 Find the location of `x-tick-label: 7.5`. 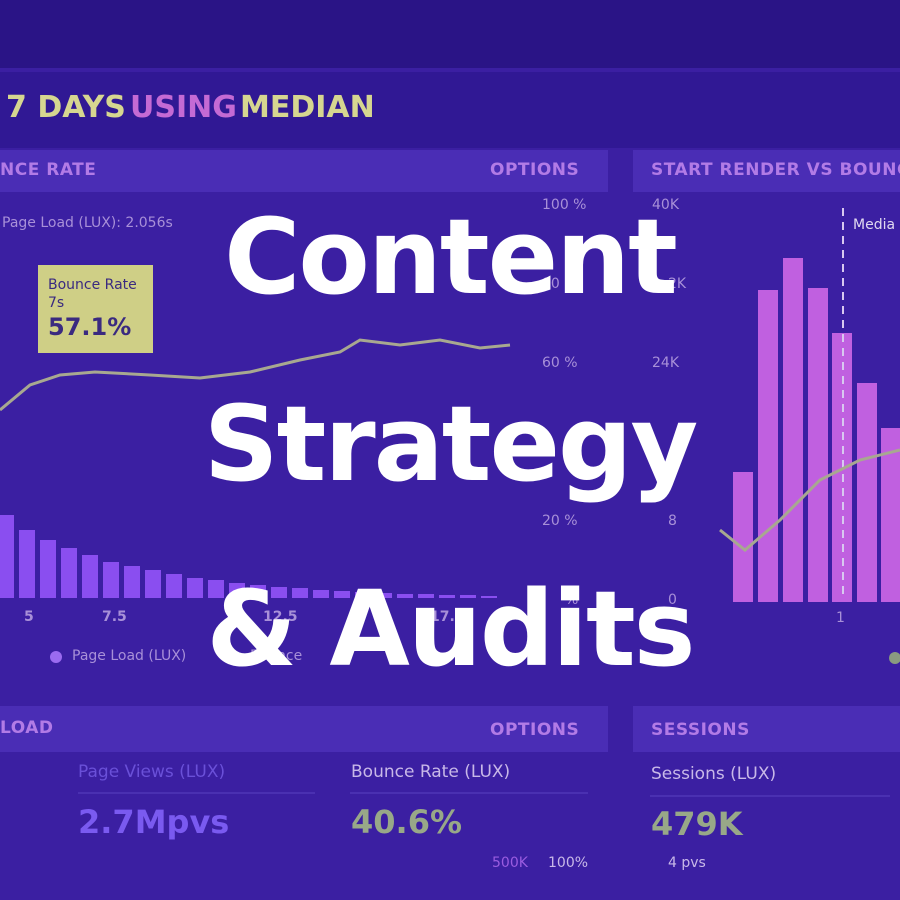

x-tick-label: 7.5 is located at coordinates (114, 617).